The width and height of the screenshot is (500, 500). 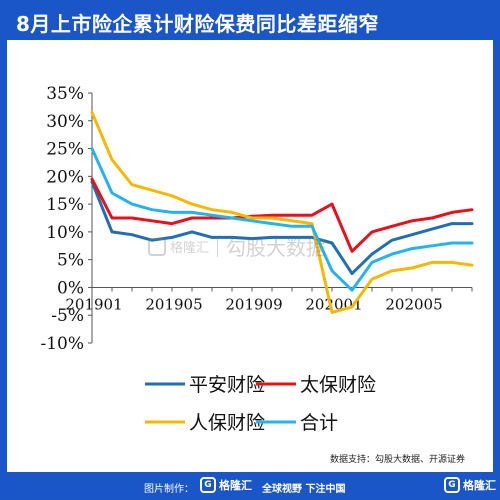 I want to click on y-tick-label: 25%, so click(x=65, y=150).